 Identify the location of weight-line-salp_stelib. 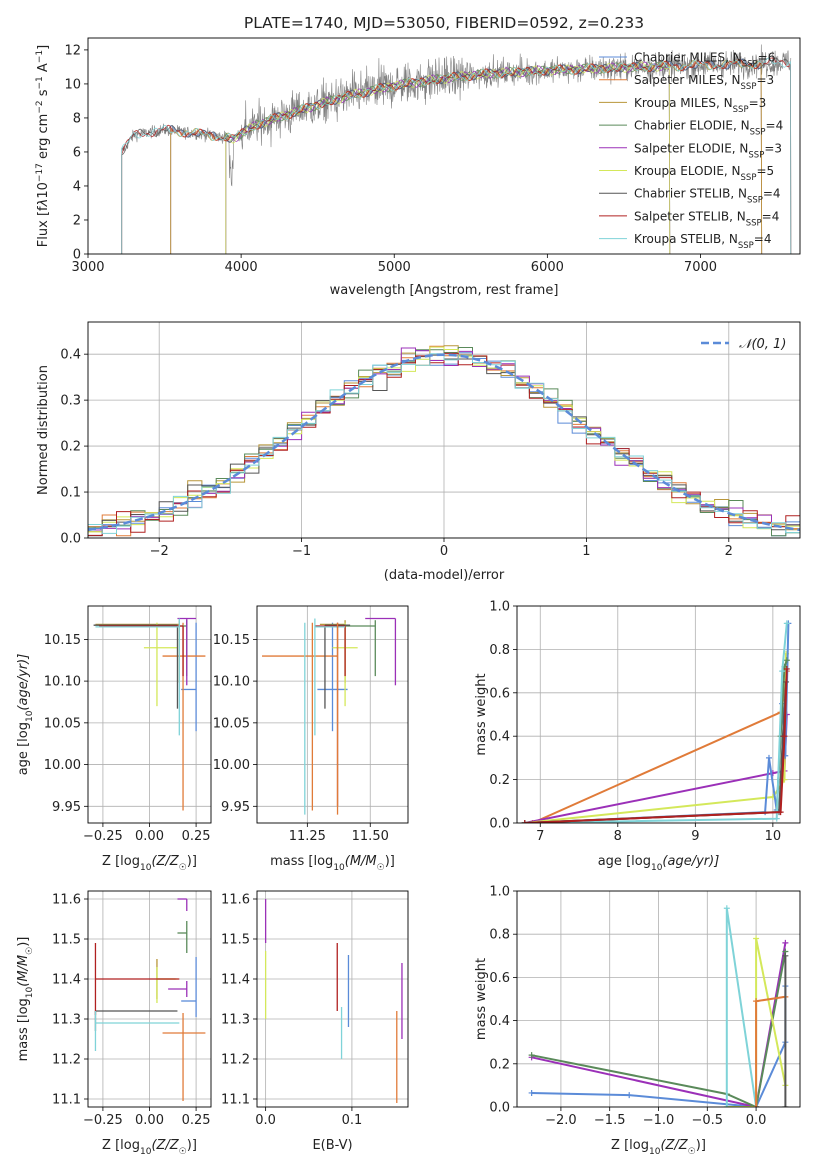
(656, 745).